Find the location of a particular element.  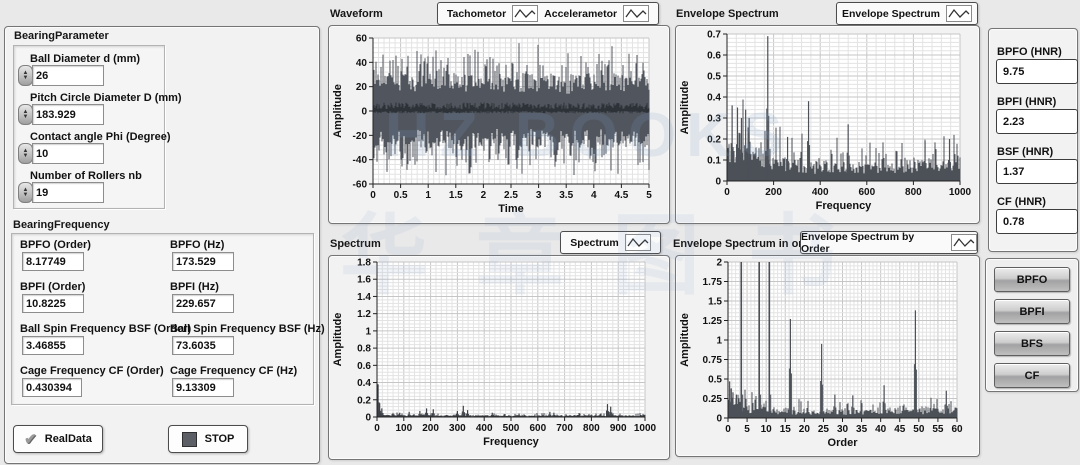

stop-label: STOP is located at coordinates (219, 439).